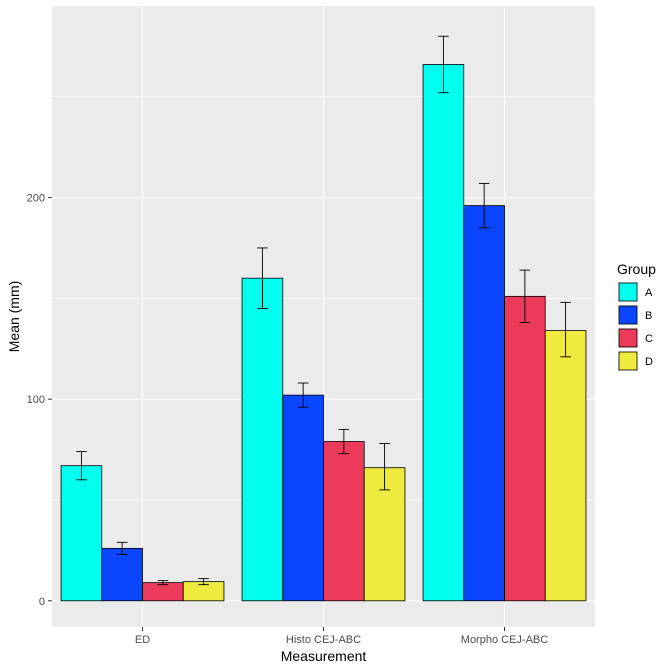 This screenshot has height=671, width=672. Describe the element at coordinates (649, 293) in the screenshot. I see `legend-label: A` at that location.